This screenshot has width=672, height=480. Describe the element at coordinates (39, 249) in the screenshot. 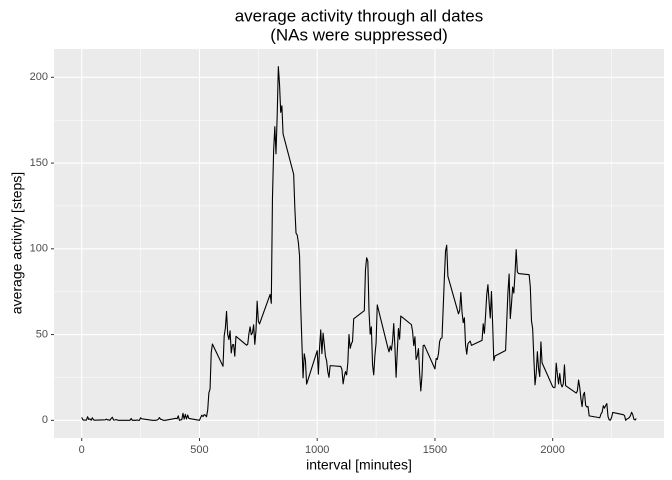

I see `y-tick-label: 100` at that location.